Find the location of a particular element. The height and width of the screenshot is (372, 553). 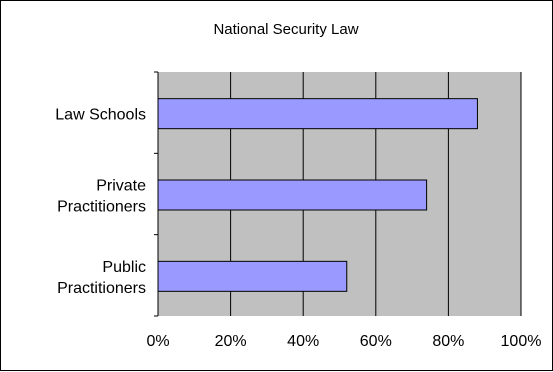

x-tick-label: 60% is located at coordinates (376, 341).